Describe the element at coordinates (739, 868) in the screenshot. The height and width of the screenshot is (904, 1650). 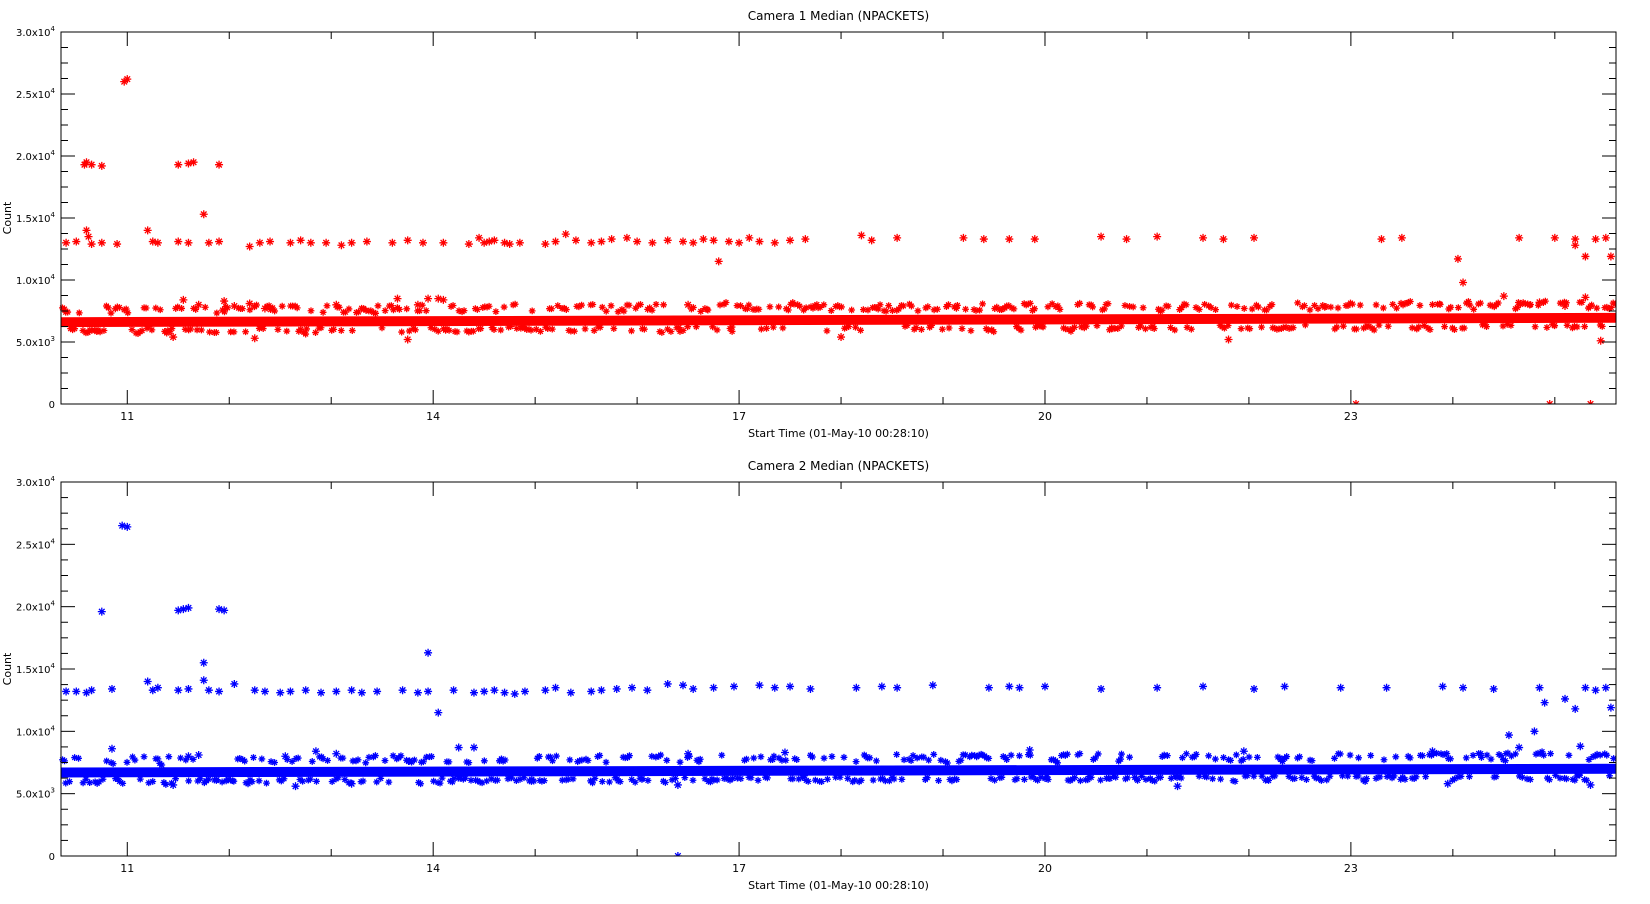
I see `x-tick-label: 17` at that location.